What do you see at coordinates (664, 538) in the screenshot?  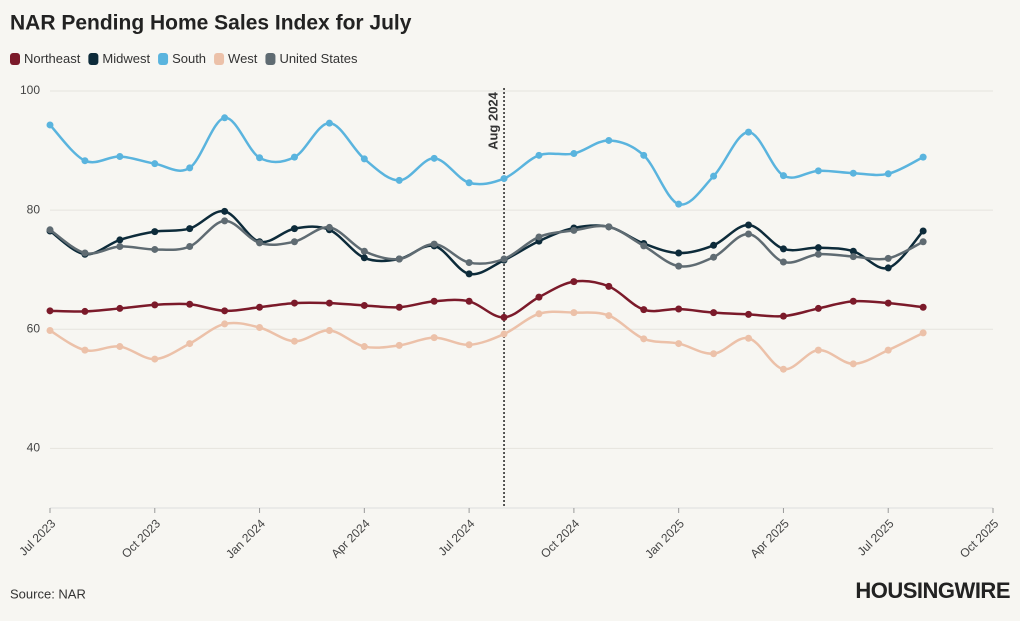 I see `x-tick-label: Jan 2025` at bounding box center [664, 538].